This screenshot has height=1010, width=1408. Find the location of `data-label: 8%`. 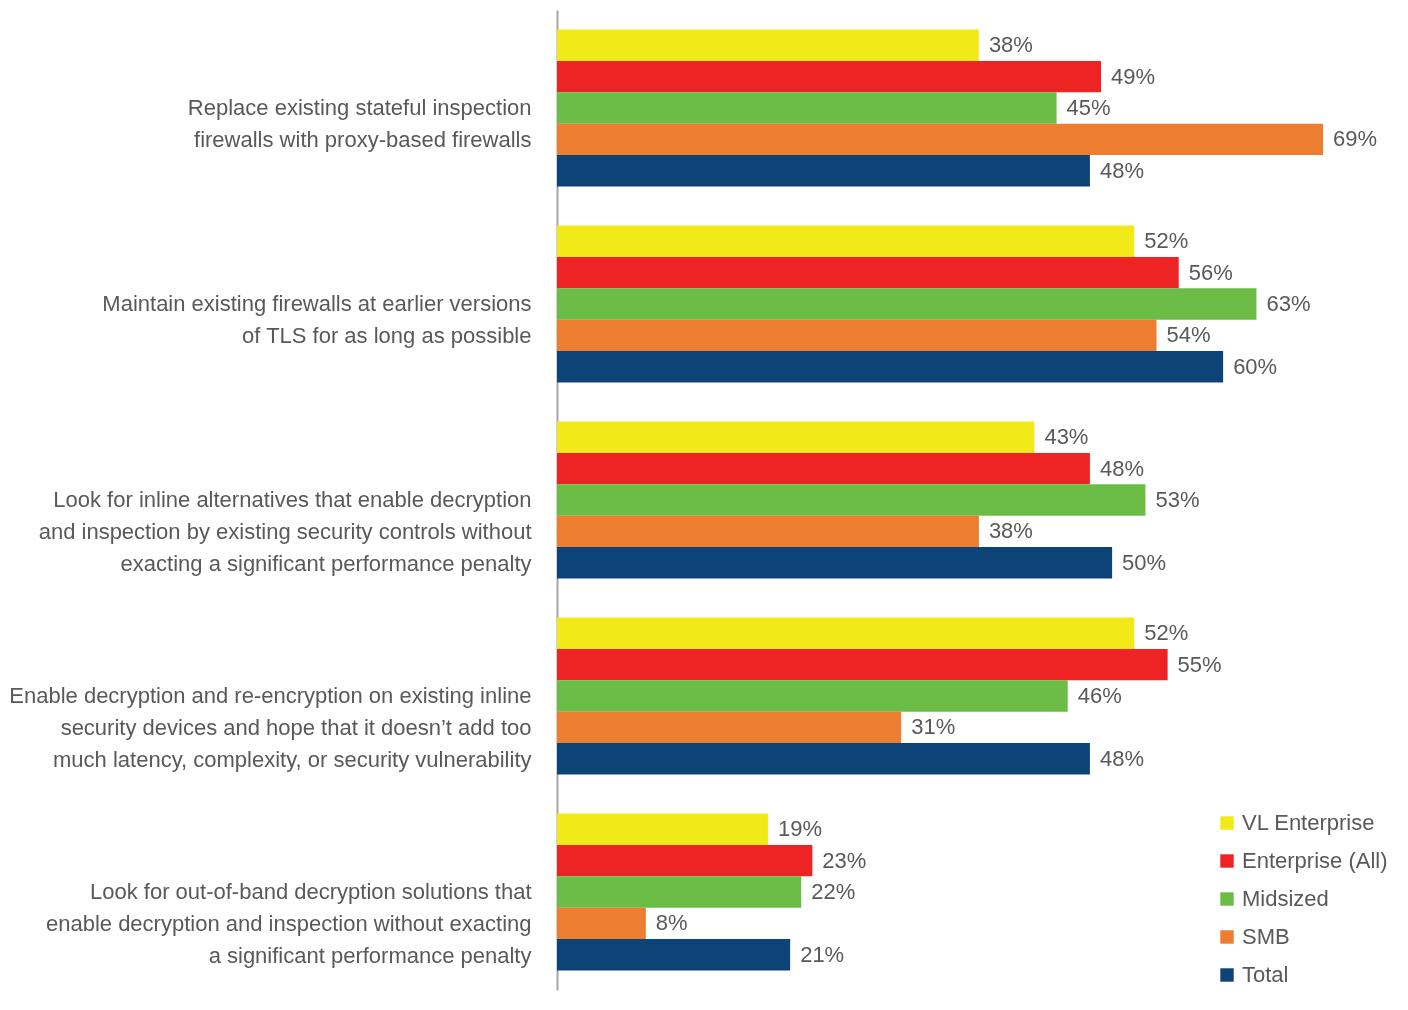

data-label: 8% is located at coordinates (671, 923).